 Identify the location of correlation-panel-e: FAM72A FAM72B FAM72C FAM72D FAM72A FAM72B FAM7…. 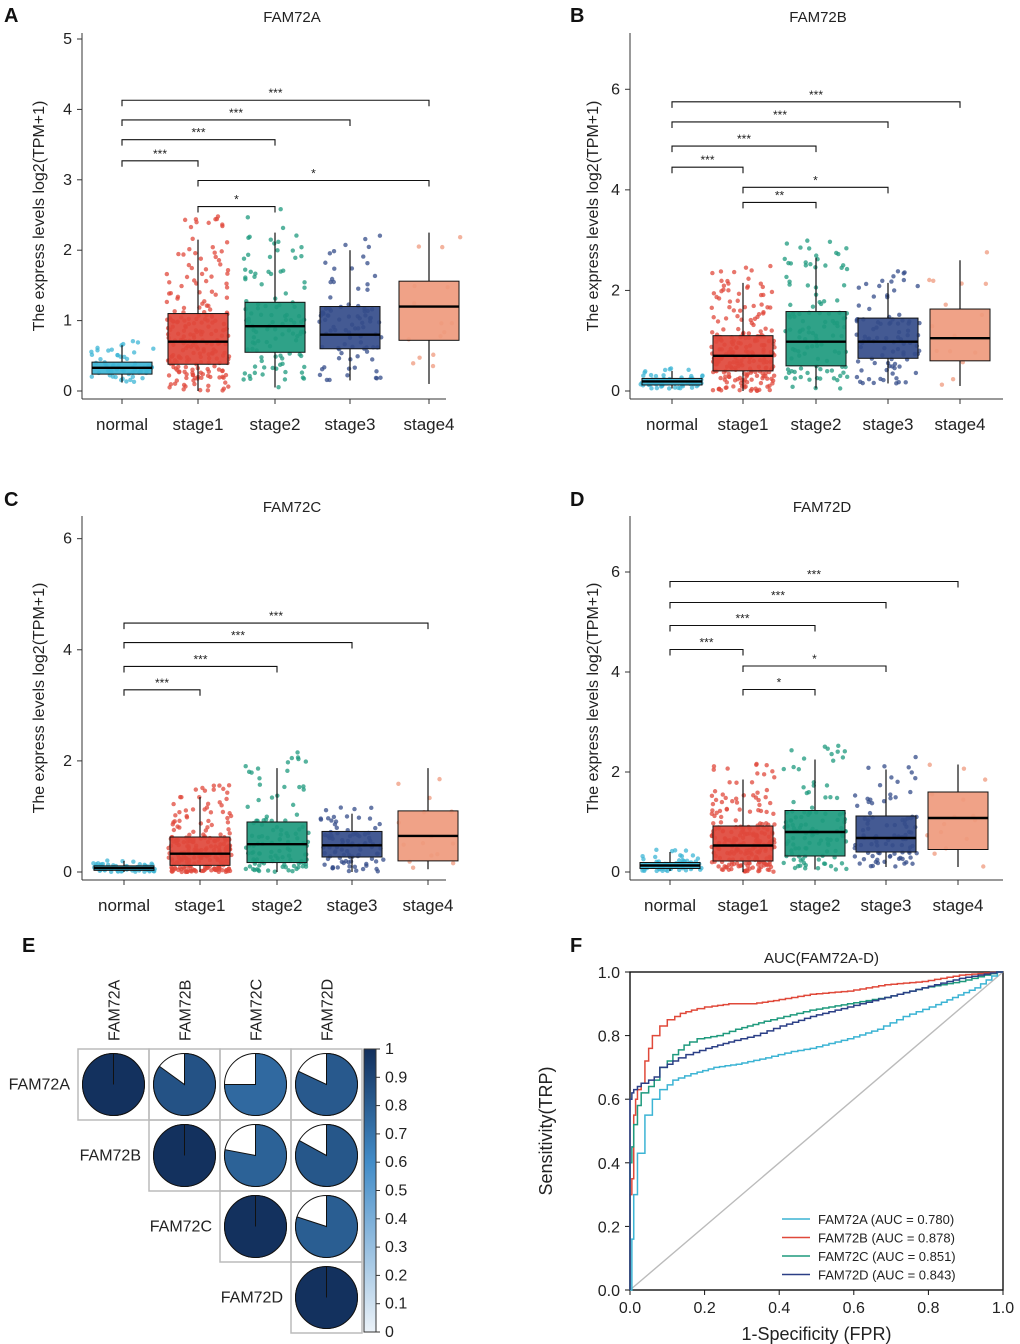
(208, 1160).